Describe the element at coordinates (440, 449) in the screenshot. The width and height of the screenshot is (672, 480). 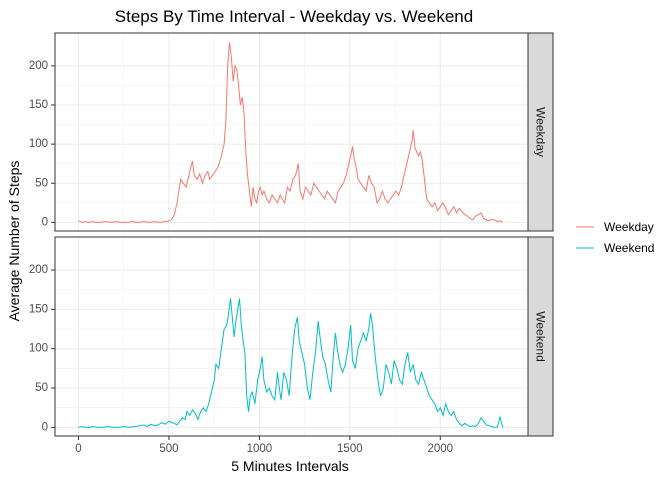
I see `x-tick-label: 2000` at that location.